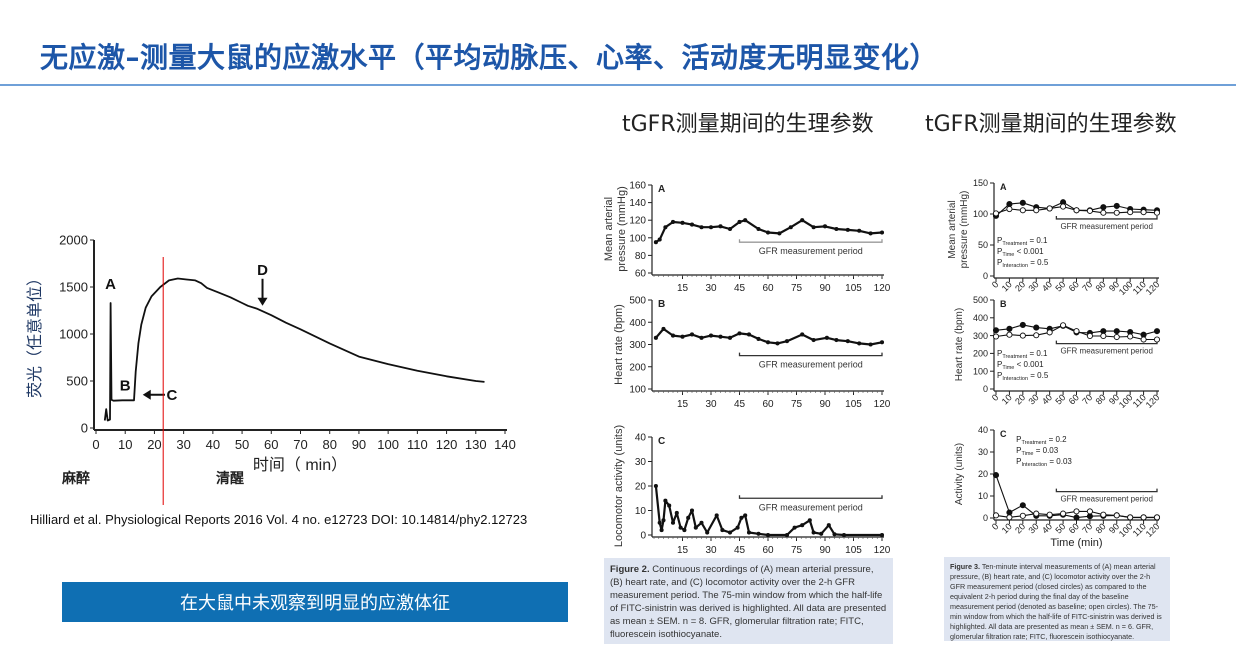 The image size is (1236, 649). Describe the element at coordinates (618, 85) in the screenshot. I see `title-divider` at that location.